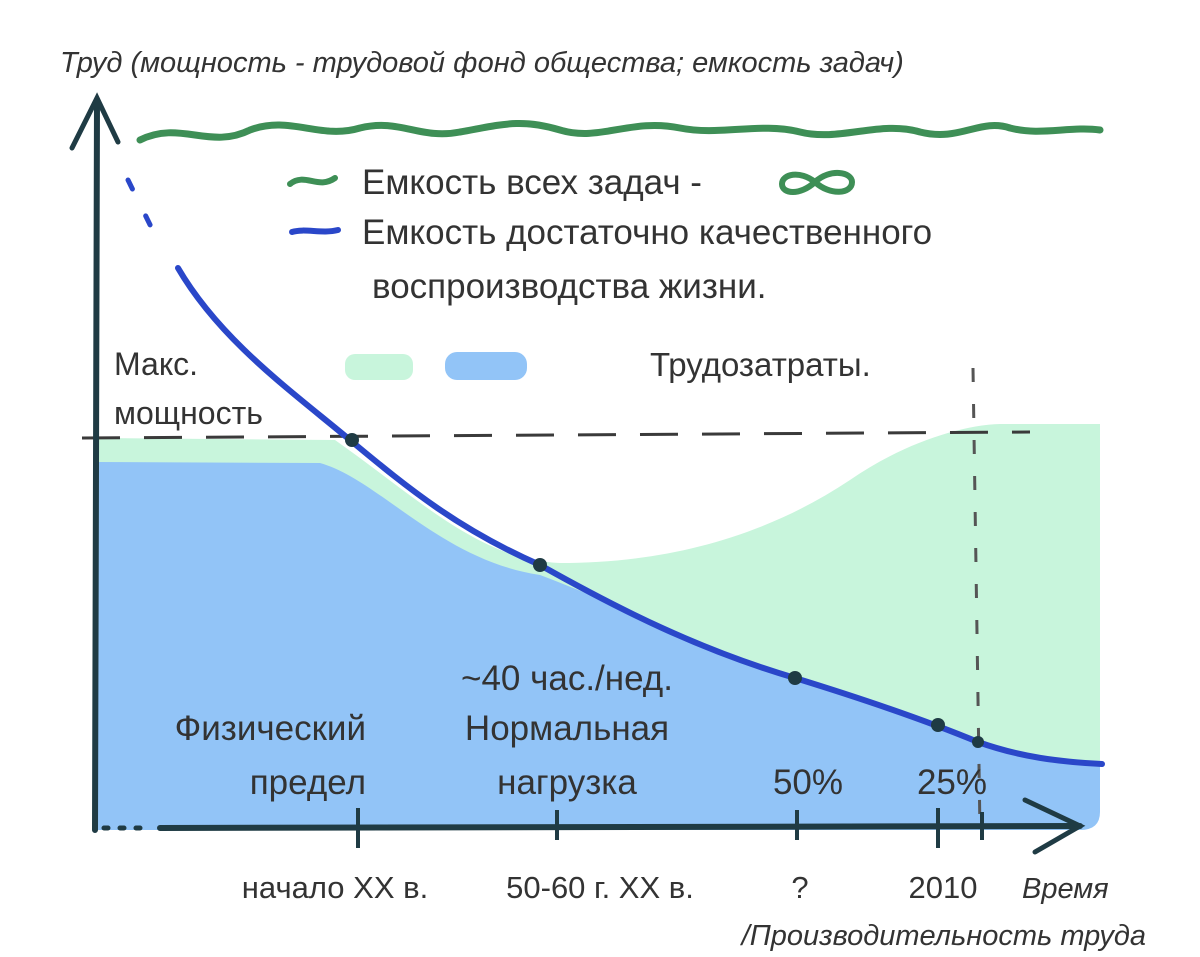  I want to click on x-axis-label-line2: /Производительность труда, so click(943, 936).